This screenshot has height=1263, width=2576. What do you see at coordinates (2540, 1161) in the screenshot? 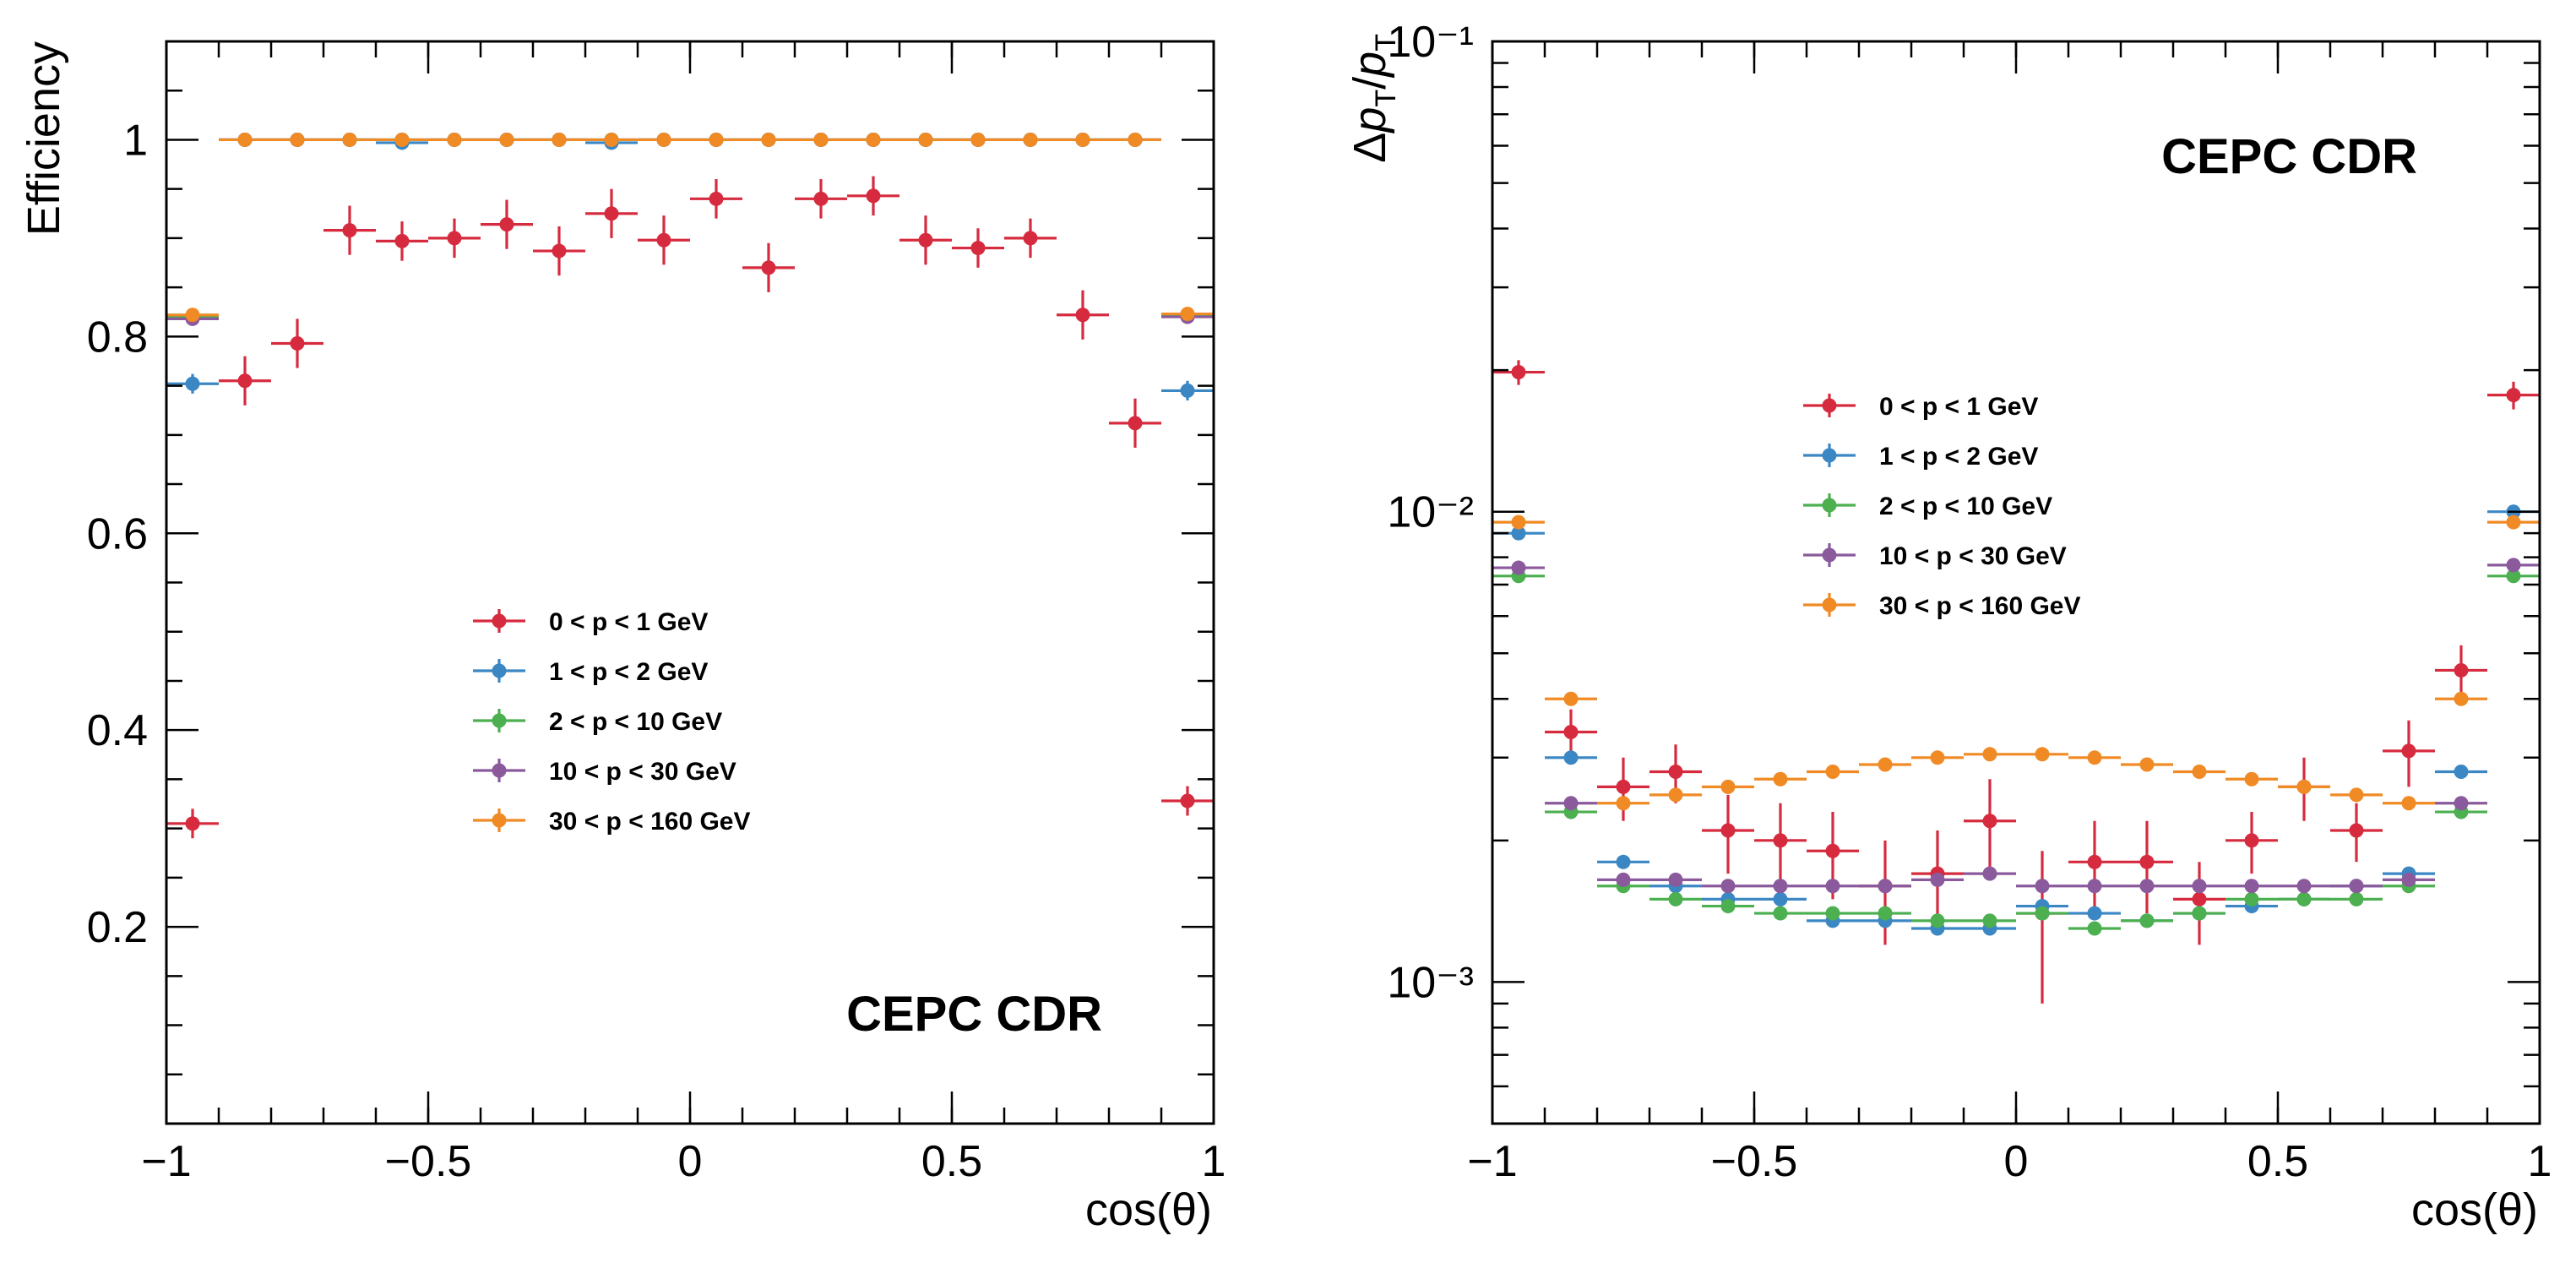
I see `resolution-x-tick-label: 1` at bounding box center [2540, 1161].